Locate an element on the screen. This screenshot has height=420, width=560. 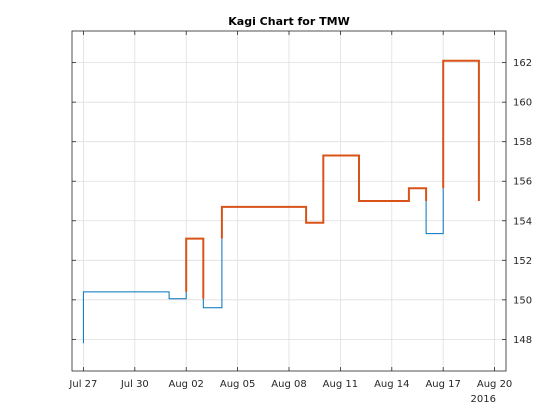
x-tick-label: Aug 20 is located at coordinates (494, 384).